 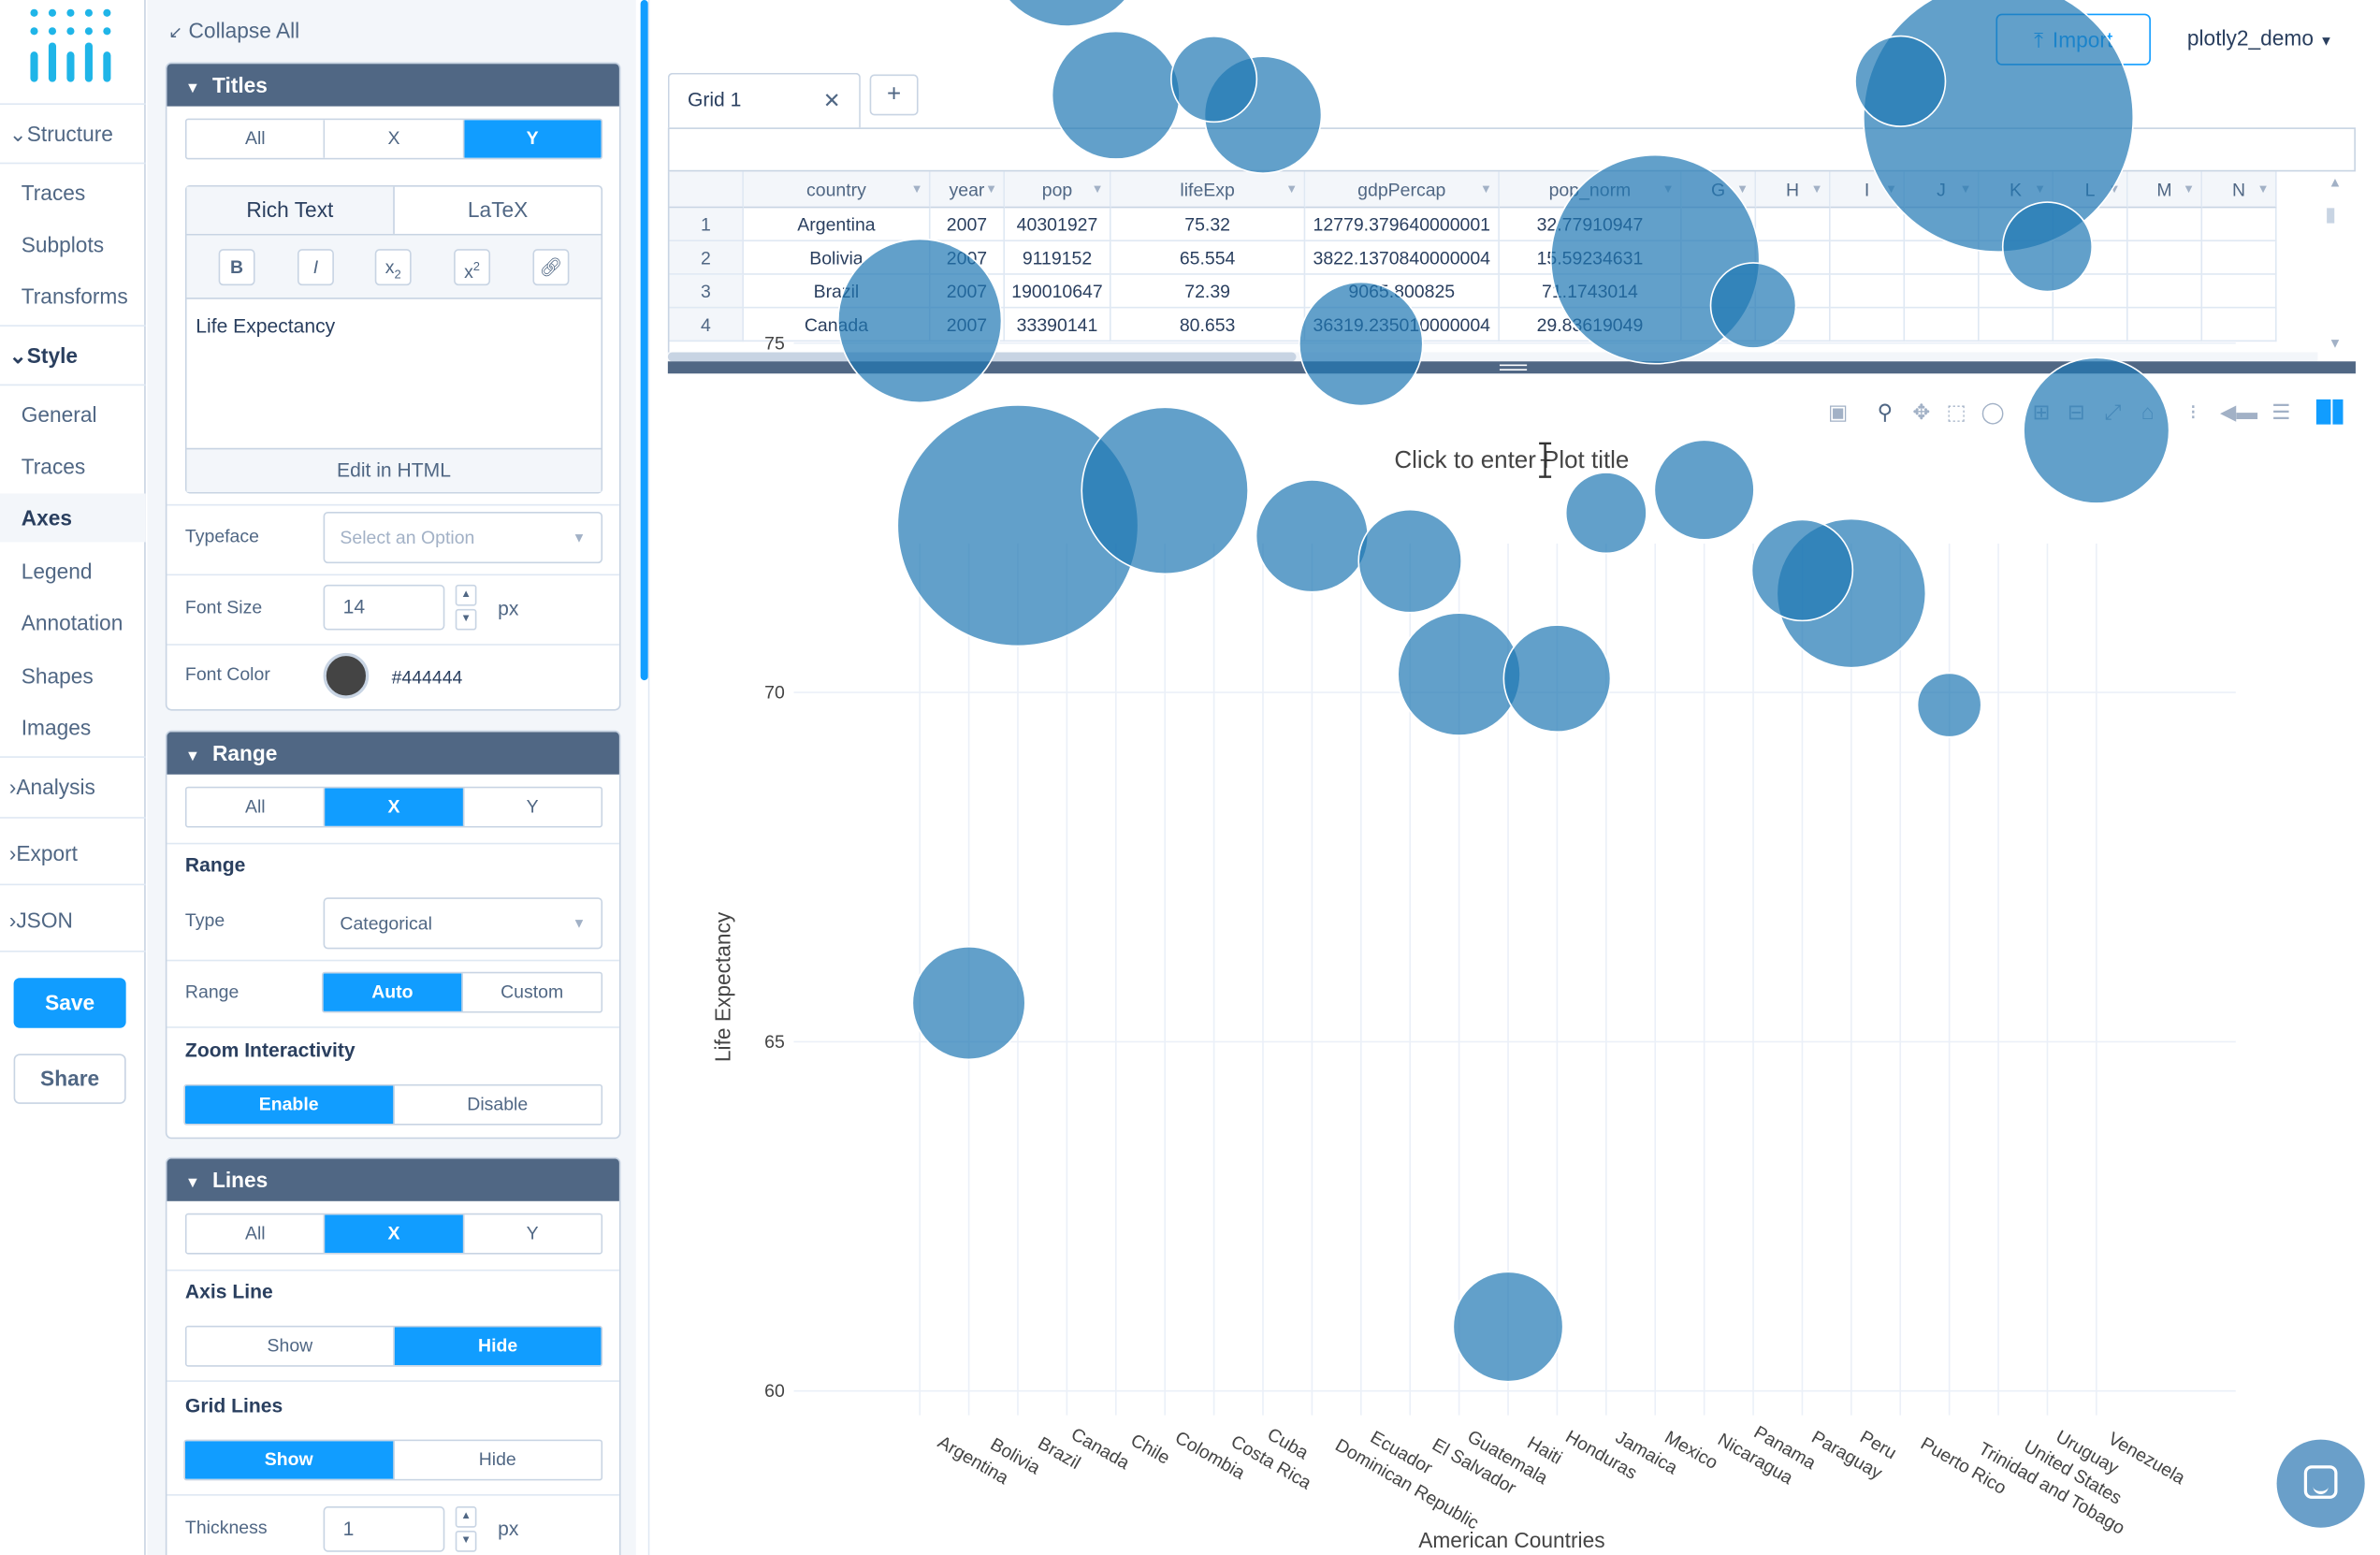 I want to click on thickness-stepper: ▲ ▼, so click(x=466, y=1530).